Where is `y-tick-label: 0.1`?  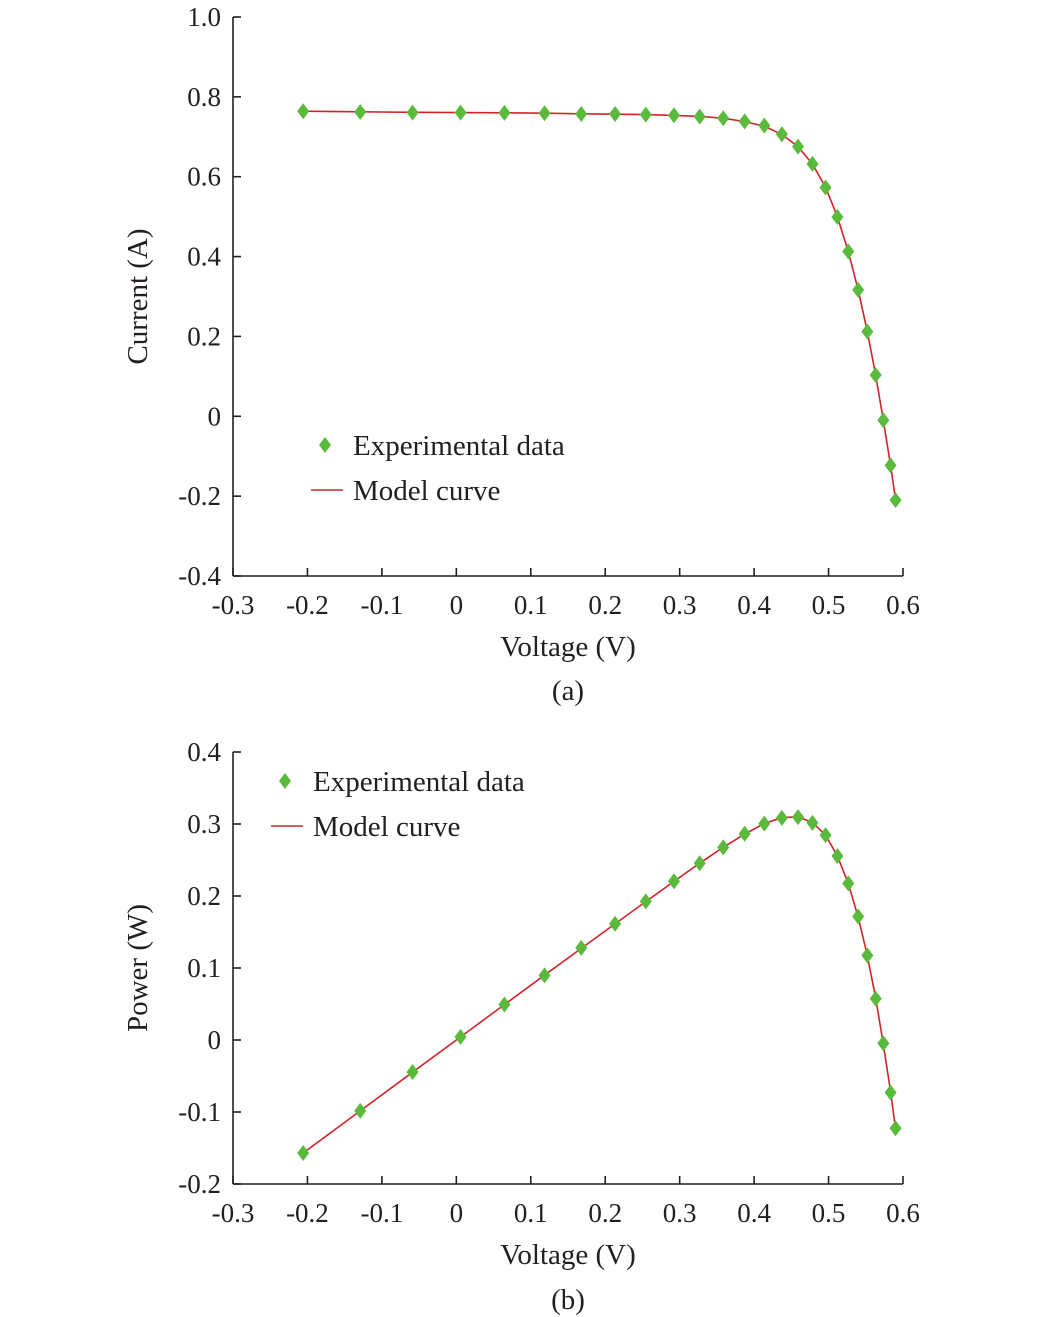 y-tick-label: 0.1 is located at coordinates (204, 968).